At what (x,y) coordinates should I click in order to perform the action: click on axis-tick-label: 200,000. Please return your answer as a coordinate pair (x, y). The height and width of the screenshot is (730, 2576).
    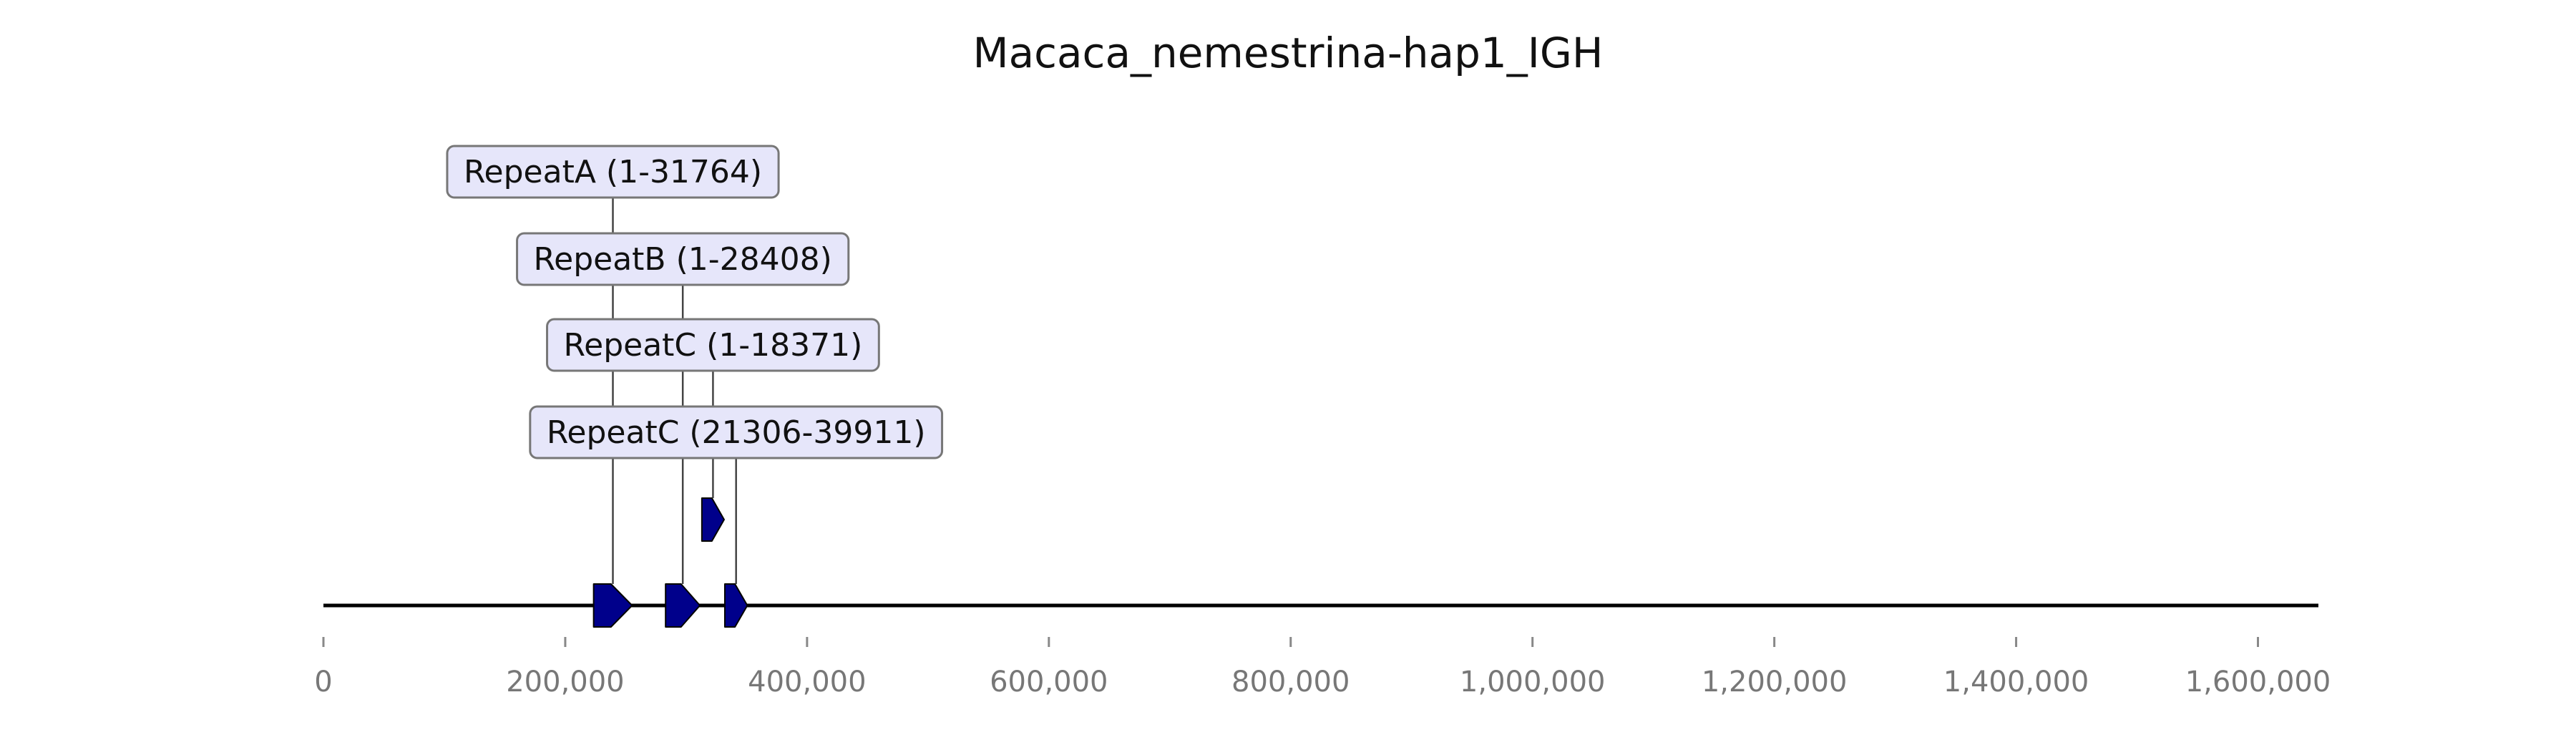
    Looking at the image, I should click on (565, 682).